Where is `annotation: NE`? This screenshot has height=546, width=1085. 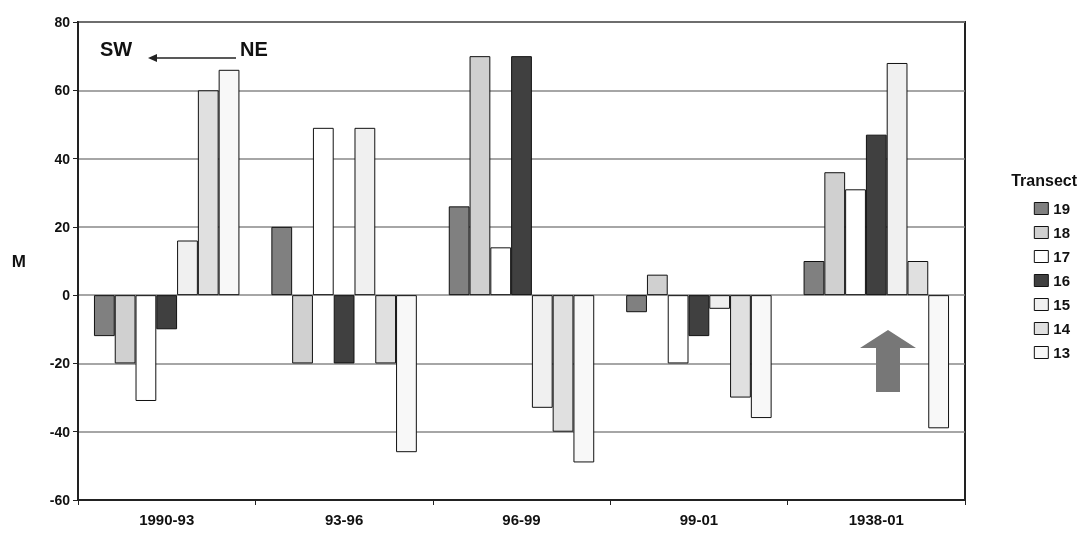 annotation: NE is located at coordinates (254, 49).